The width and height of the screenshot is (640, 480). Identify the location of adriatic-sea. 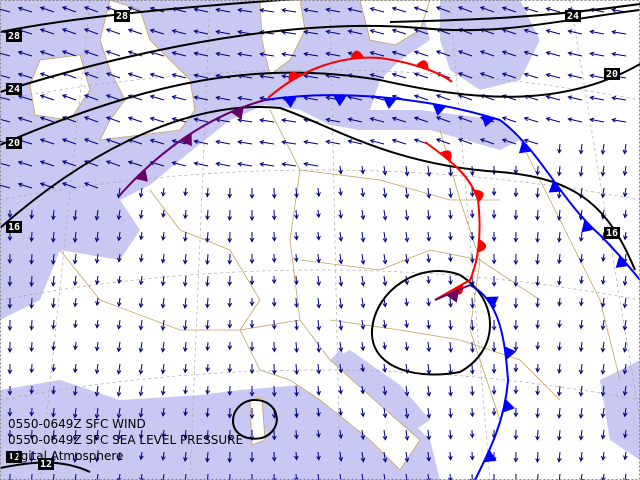
(380, 390).